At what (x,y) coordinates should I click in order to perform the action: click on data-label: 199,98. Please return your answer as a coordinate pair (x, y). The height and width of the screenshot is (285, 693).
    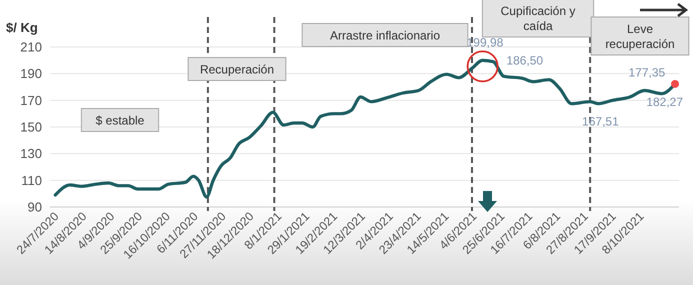
    Looking at the image, I should click on (485, 42).